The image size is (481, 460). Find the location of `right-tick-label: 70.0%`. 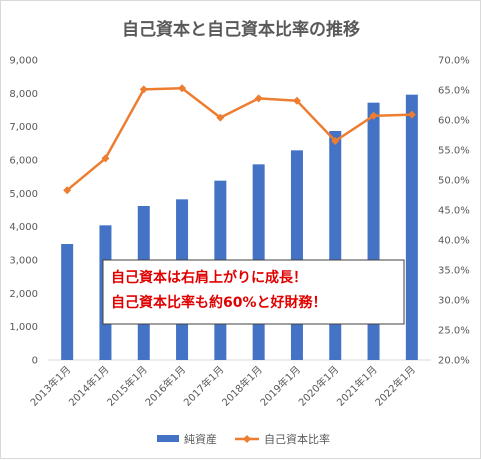

right-tick-label: 70.0% is located at coordinates (454, 61).